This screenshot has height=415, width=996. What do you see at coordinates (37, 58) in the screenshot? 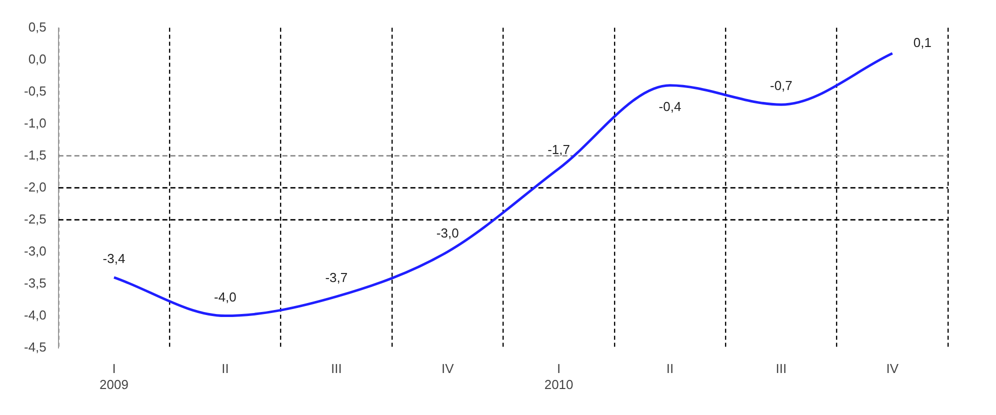
I see `y-tick-label: 0,0` at bounding box center [37, 58].